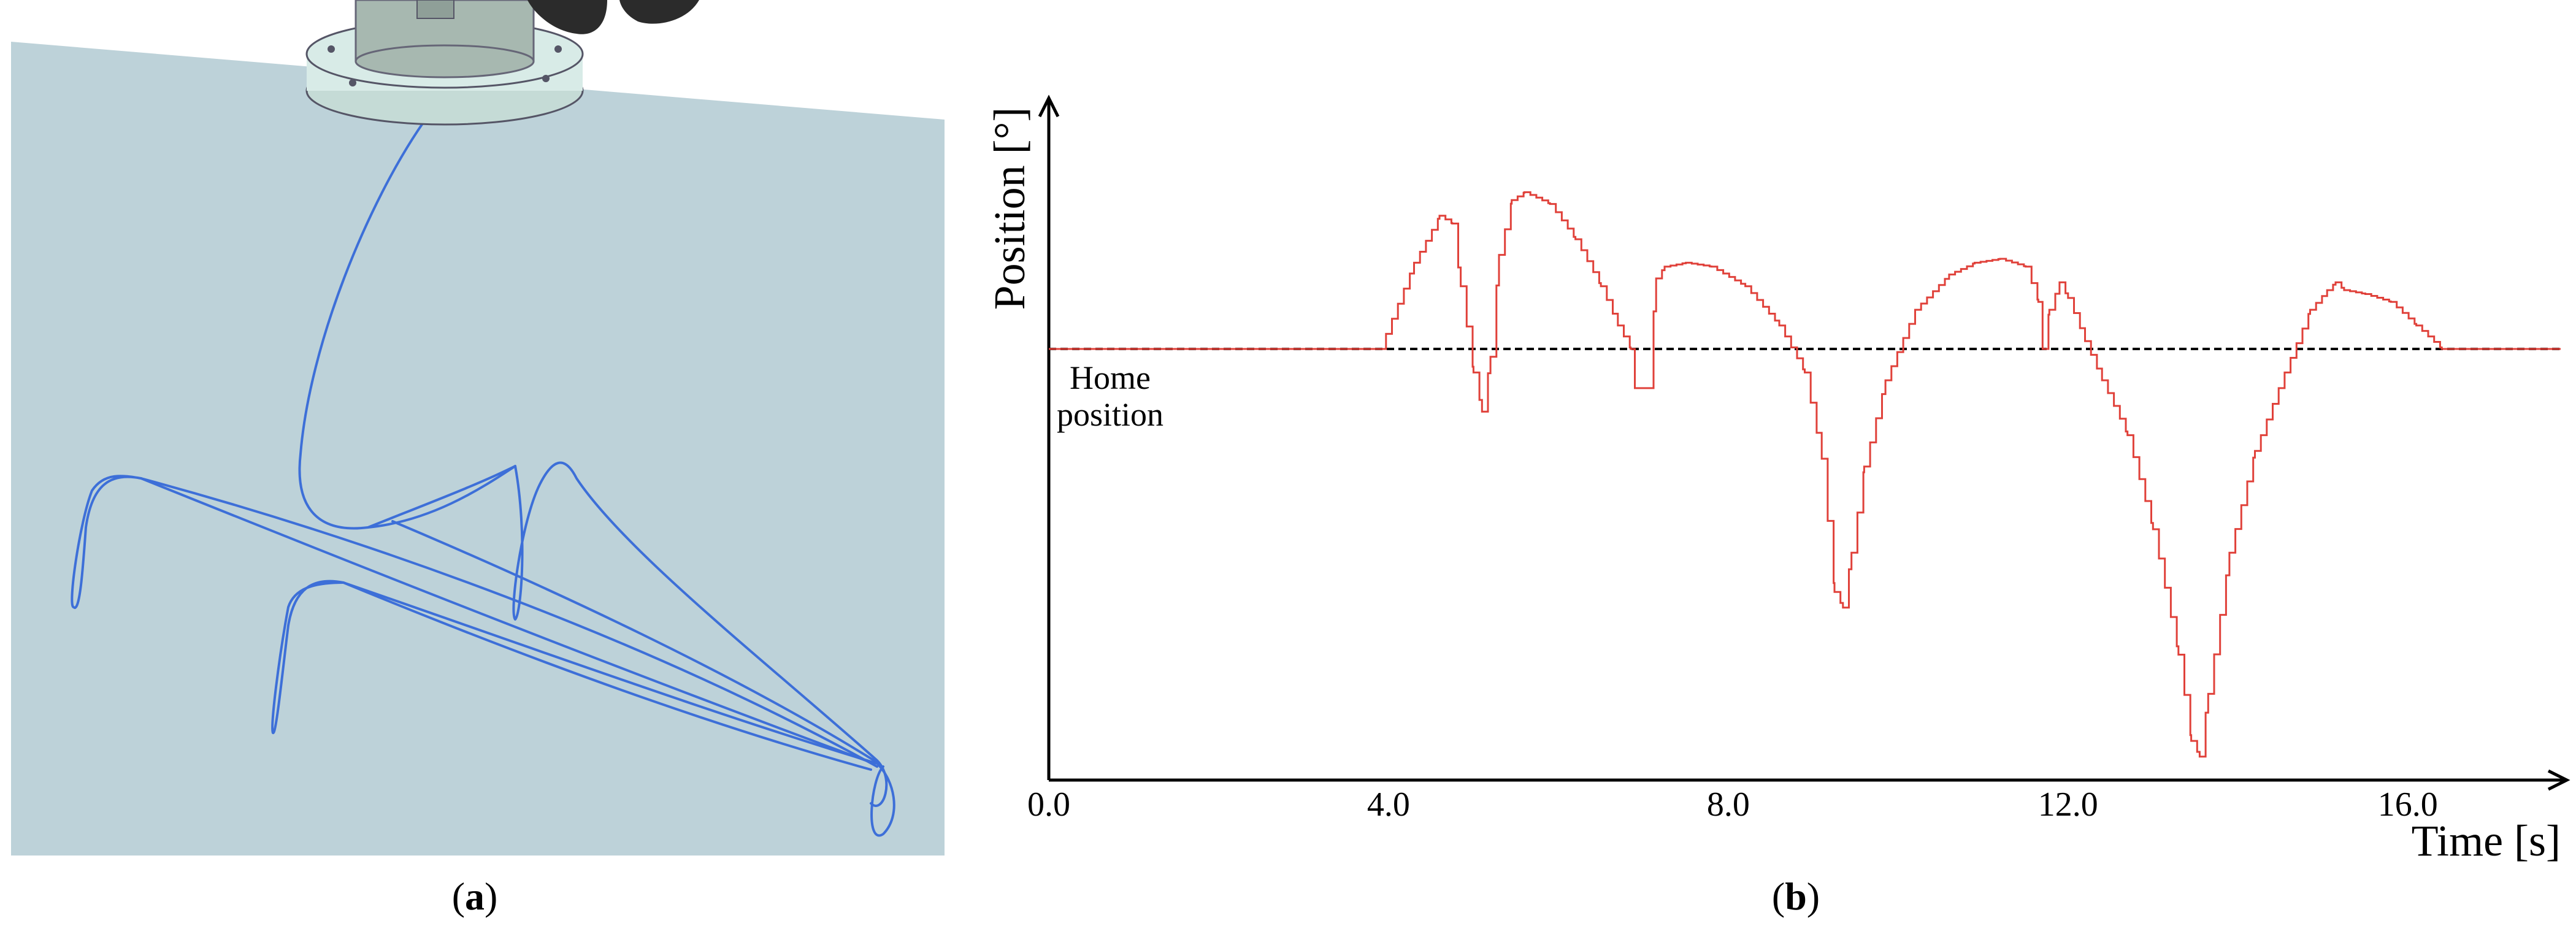  I want to click on tool-head, so click(502, 63).